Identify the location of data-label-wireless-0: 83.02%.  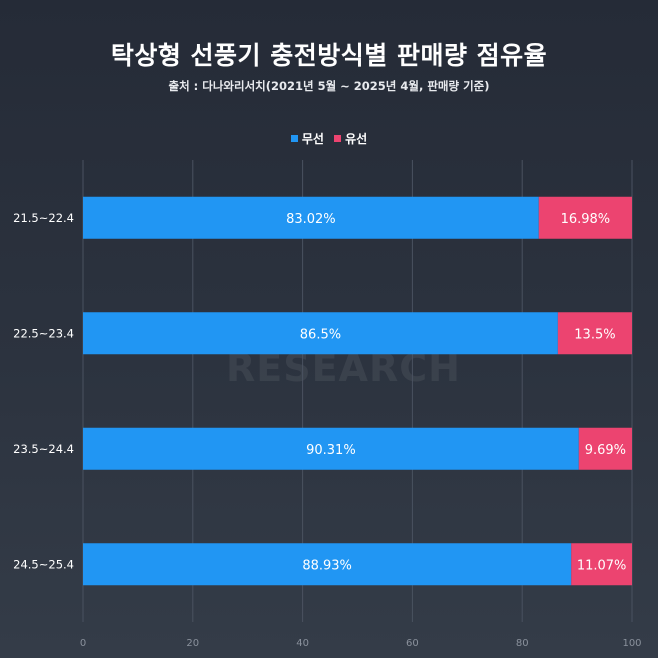
(311, 219).